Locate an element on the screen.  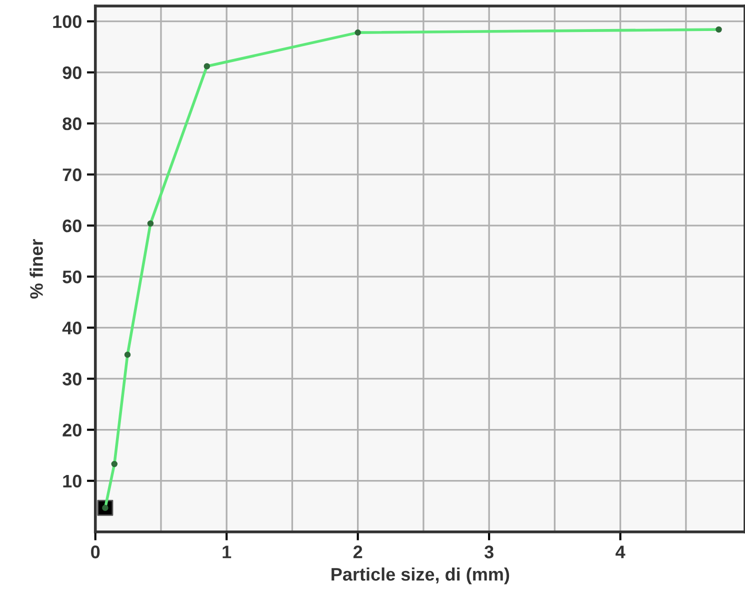
x-tick-label: 0 is located at coordinates (95, 552).